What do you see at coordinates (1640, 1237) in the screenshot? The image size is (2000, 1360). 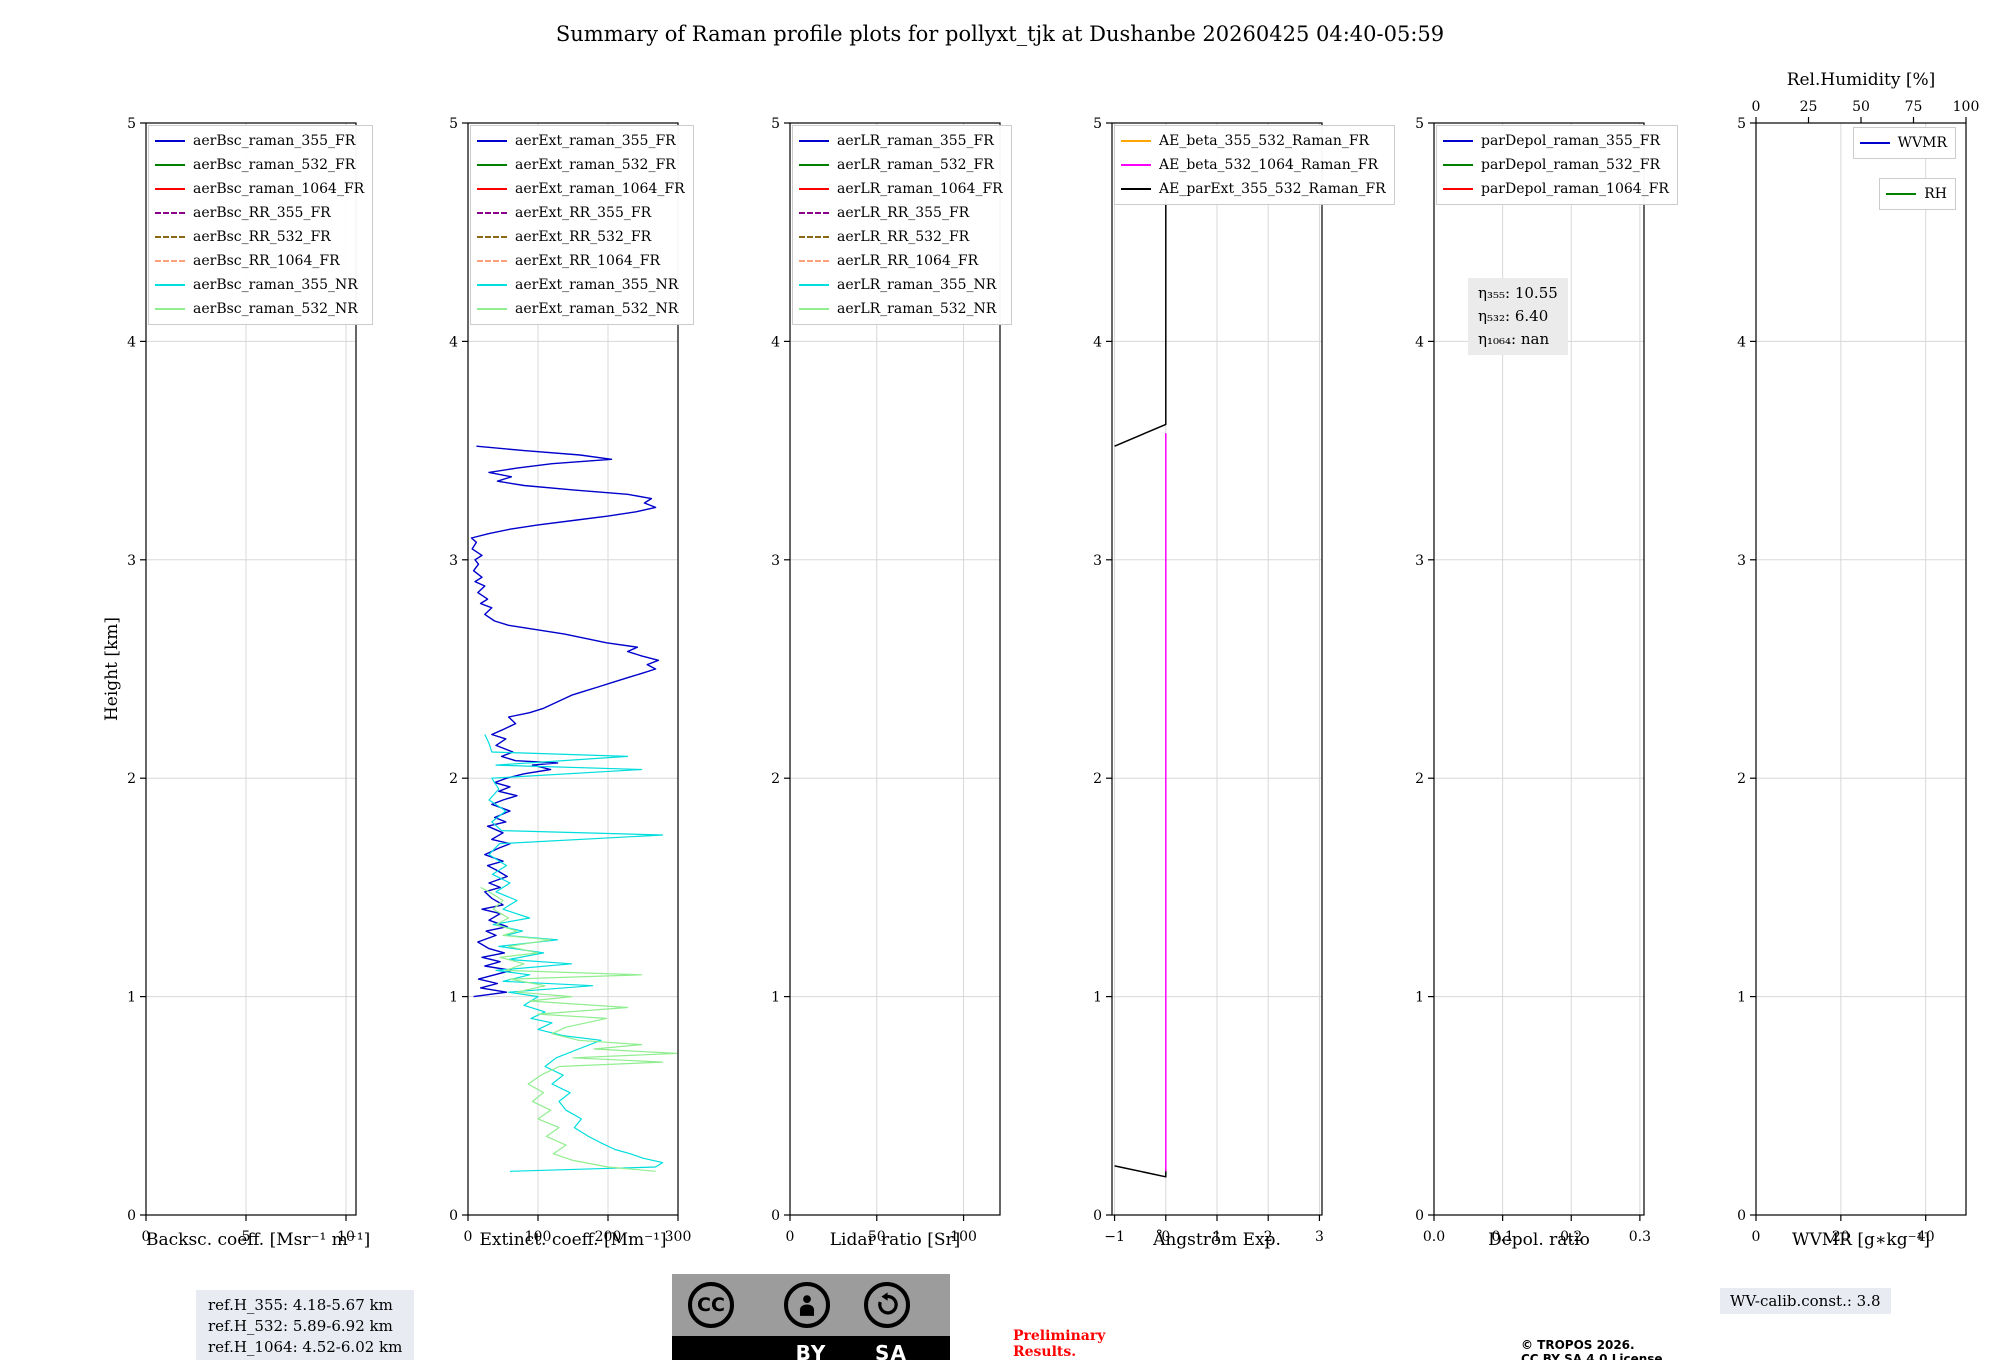 I see `svg-text: 0.3` at bounding box center [1640, 1237].